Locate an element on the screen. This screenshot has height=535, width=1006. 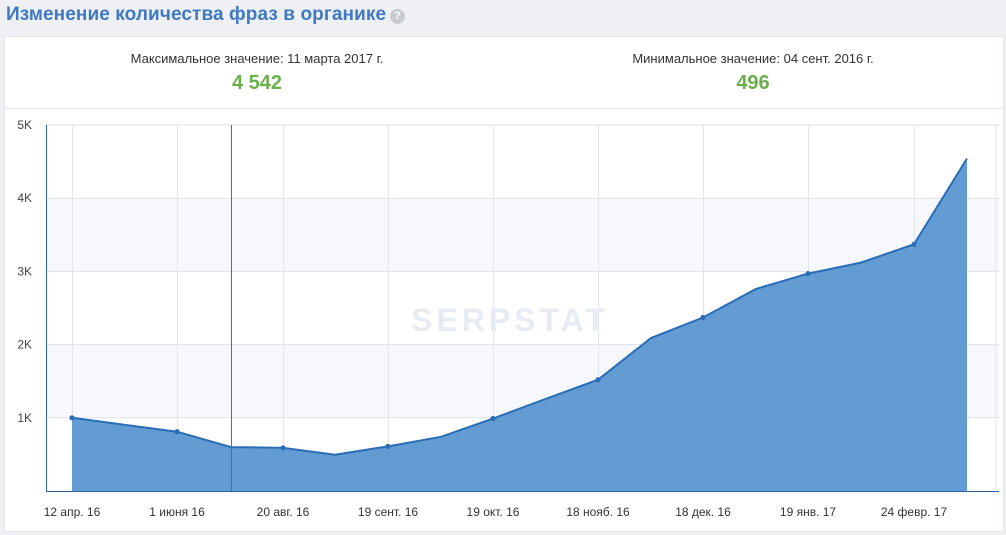
x-tick-label: 18 нояб. 16 is located at coordinates (598, 512).